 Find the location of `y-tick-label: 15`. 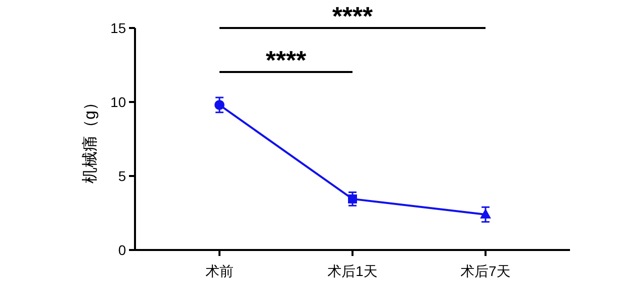

y-tick-label: 15 is located at coordinates (118, 28).